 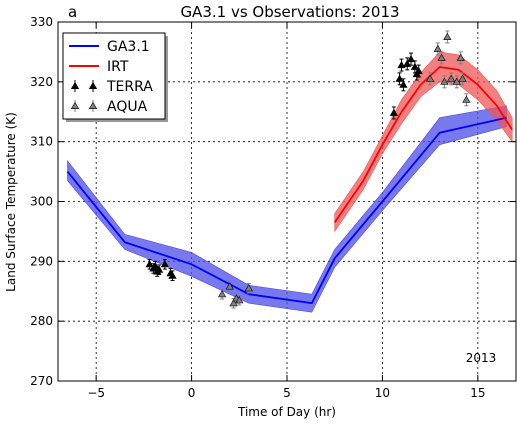 What do you see at coordinates (99, 67) in the screenshot?
I see `legend-item-irt: IRT` at bounding box center [99, 67].